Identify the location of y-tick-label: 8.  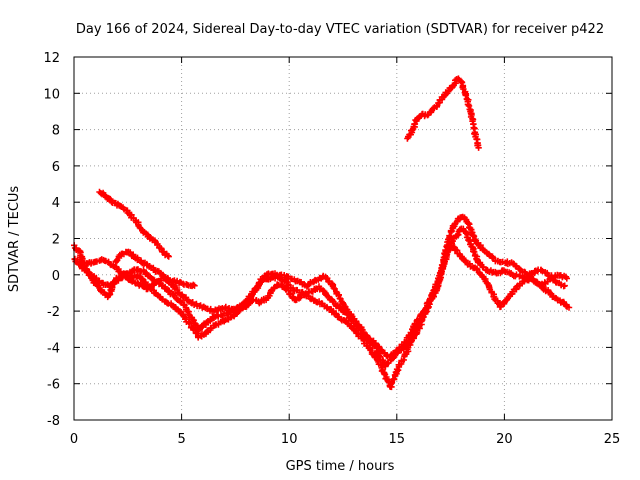
(56, 131).